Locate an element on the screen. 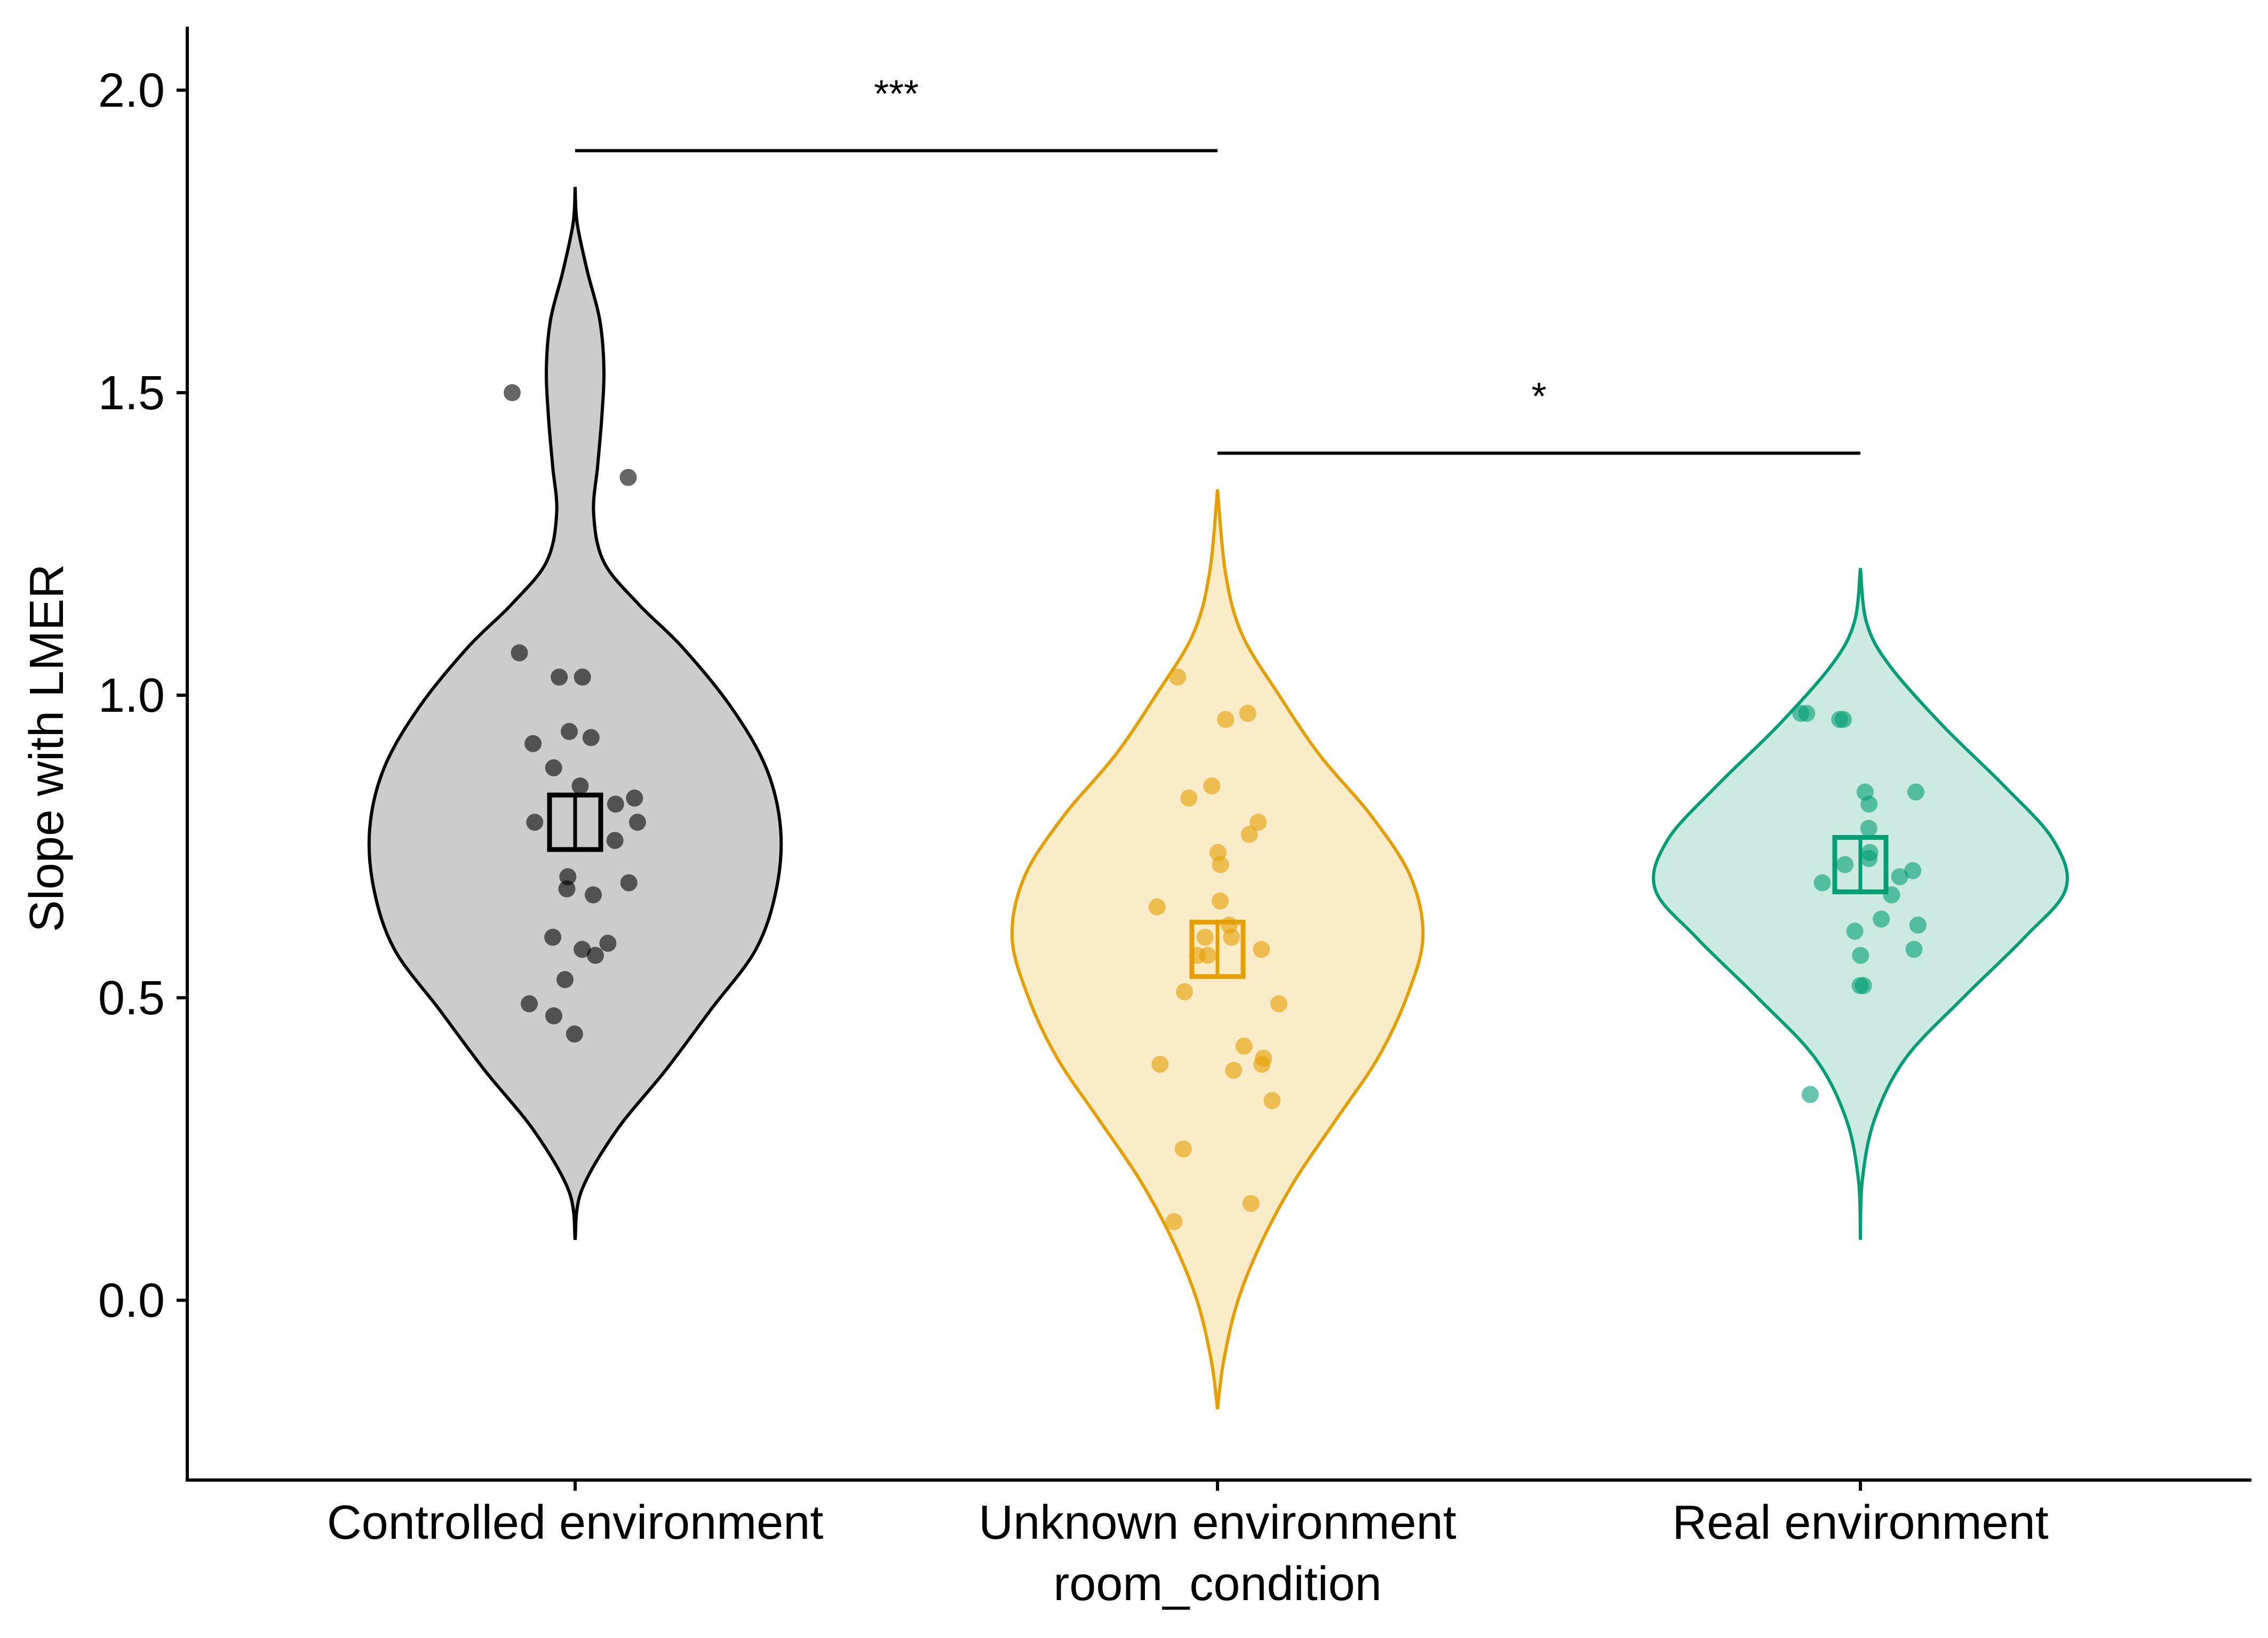 Image resolution: width=2268 pixels, height=1638 pixels. x-tick-label: Unknown environment is located at coordinates (1217, 1522).